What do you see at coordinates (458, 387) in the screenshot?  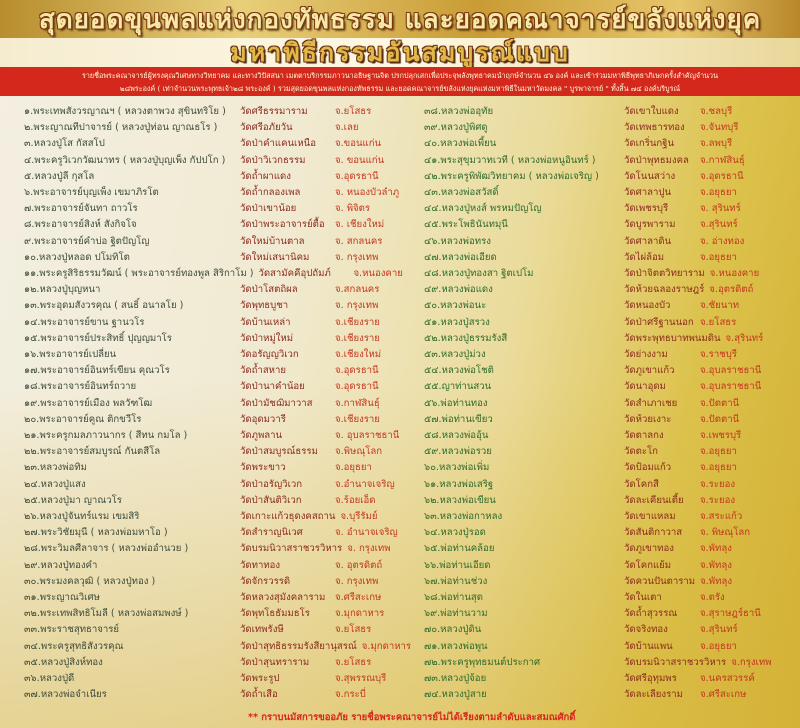 I see `monk-name: ๕๕.ญาท่านสวน` at bounding box center [458, 387].